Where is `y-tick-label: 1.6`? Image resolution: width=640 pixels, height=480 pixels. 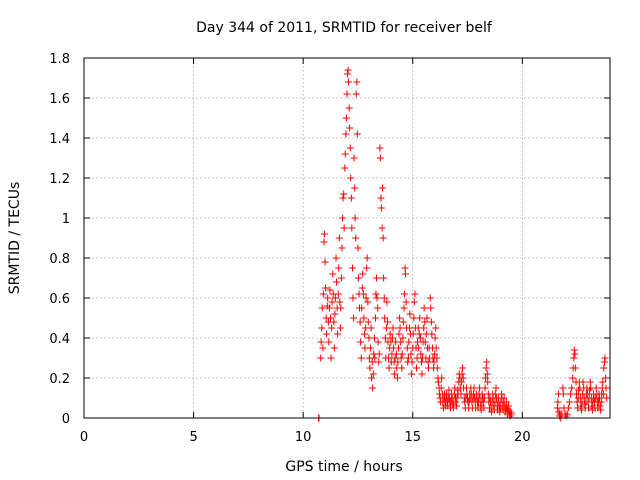
y-tick-label: 1.6 is located at coordinates (59, 99).